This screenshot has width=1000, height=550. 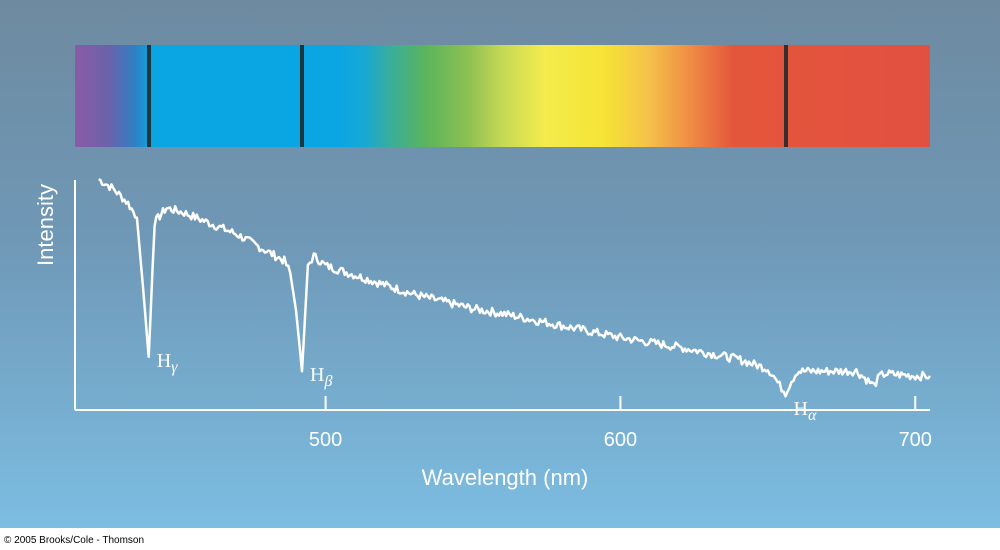 What do you see at coordinates (805, 411) in the screenshot?
I see `line-annotation: Hα` at bounding box center [805, 411].